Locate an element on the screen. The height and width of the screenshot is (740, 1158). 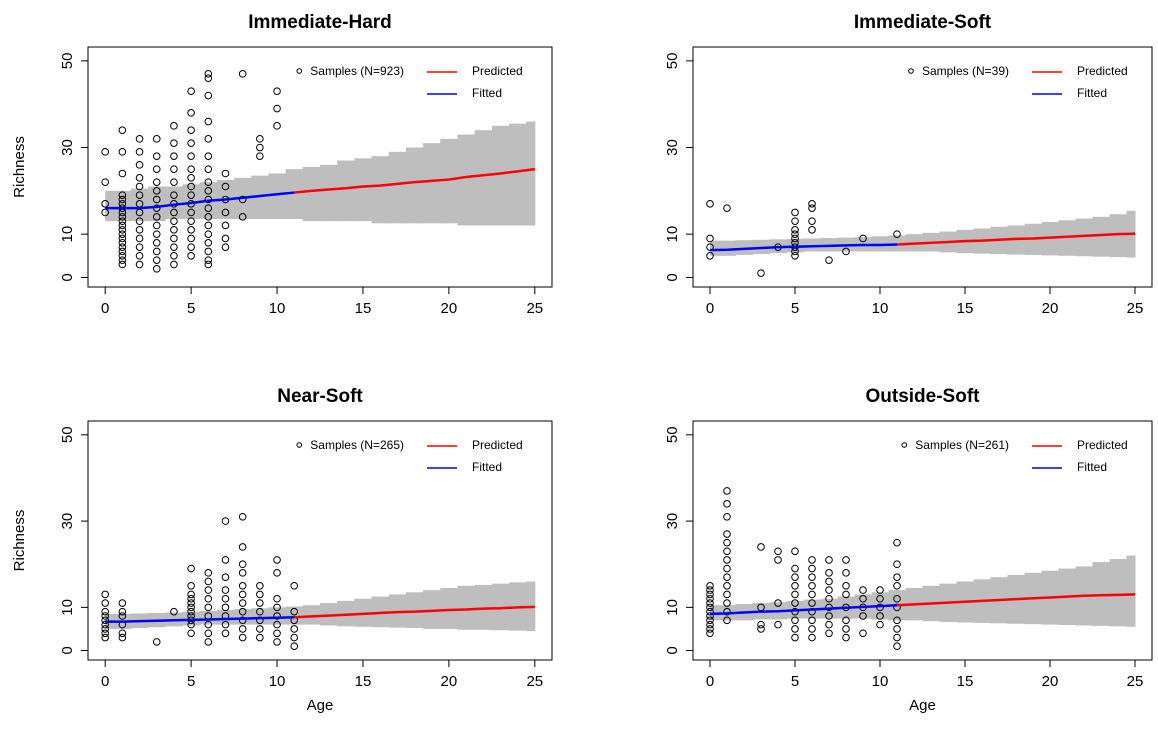
x-tick-label: 20 is located at coordinates (1050, 681).